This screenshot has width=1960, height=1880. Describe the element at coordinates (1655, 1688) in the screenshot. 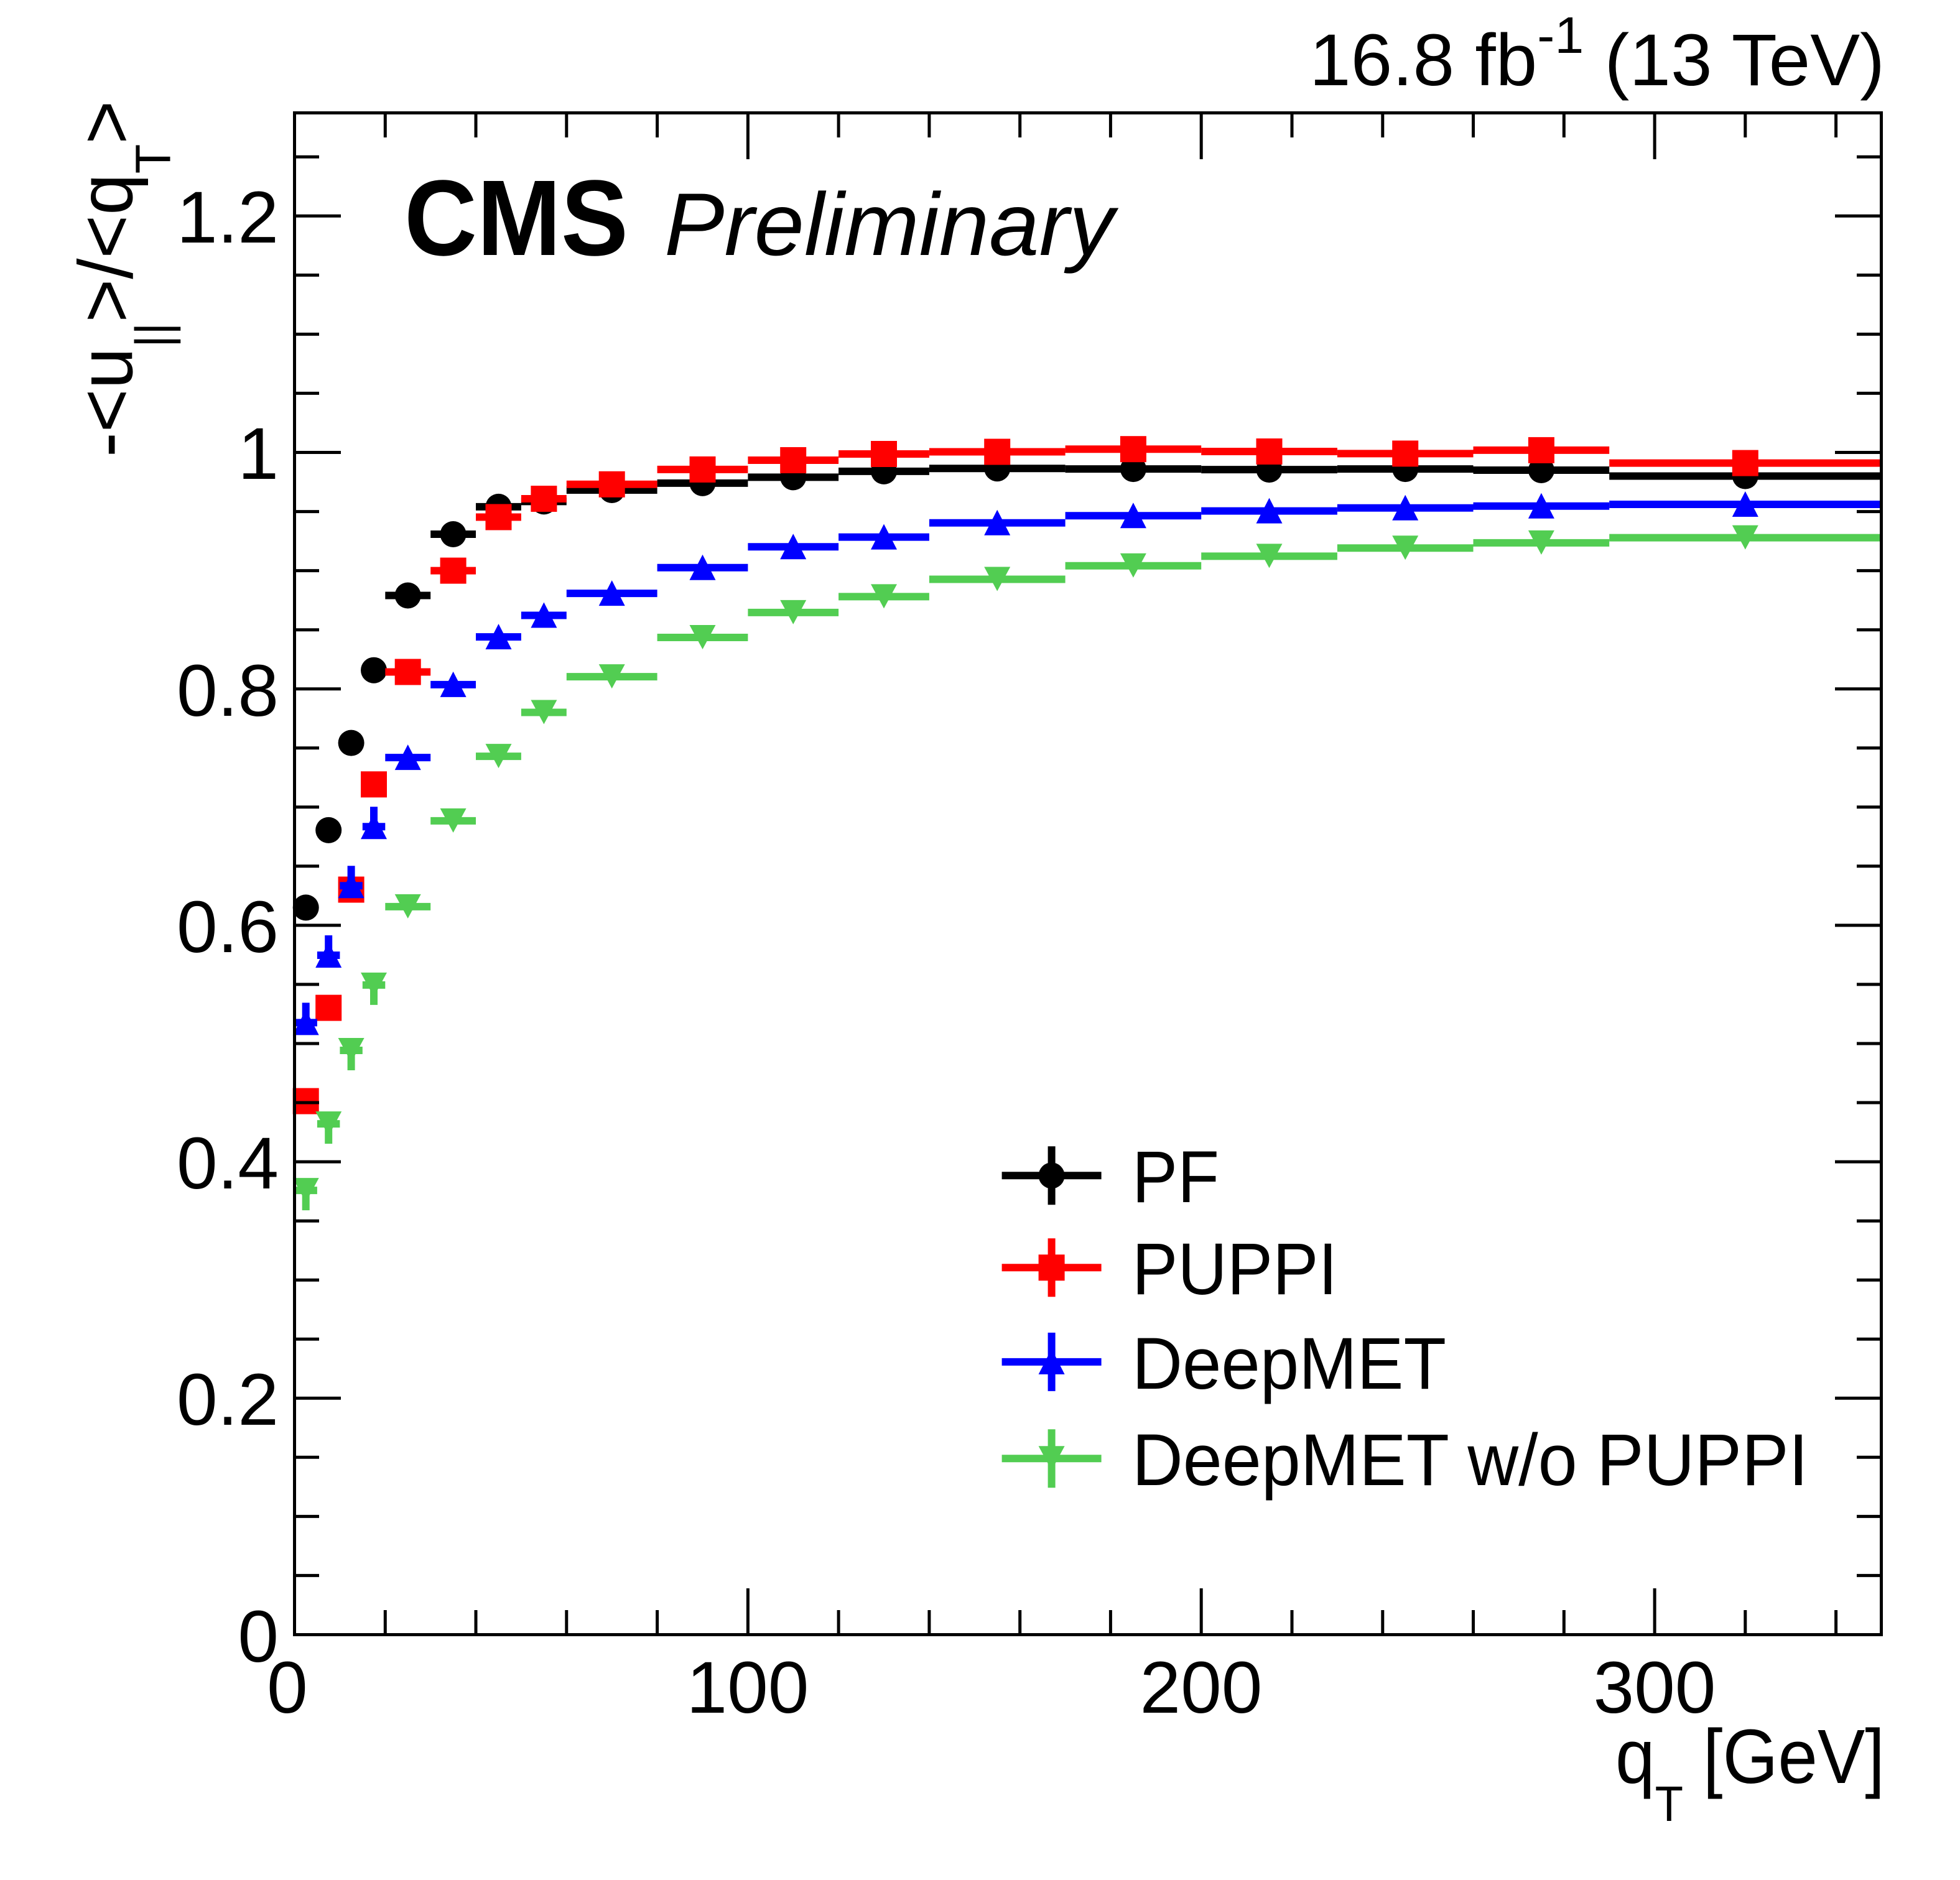

I see `svg-text: 300` at that location.